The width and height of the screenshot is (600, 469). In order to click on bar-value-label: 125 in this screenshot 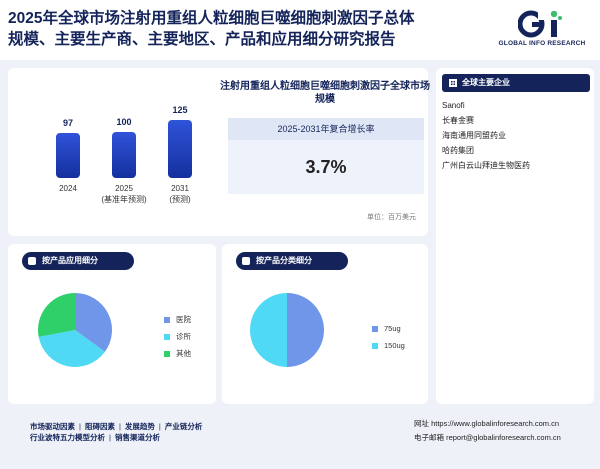, I will do `click(180, 110)`.